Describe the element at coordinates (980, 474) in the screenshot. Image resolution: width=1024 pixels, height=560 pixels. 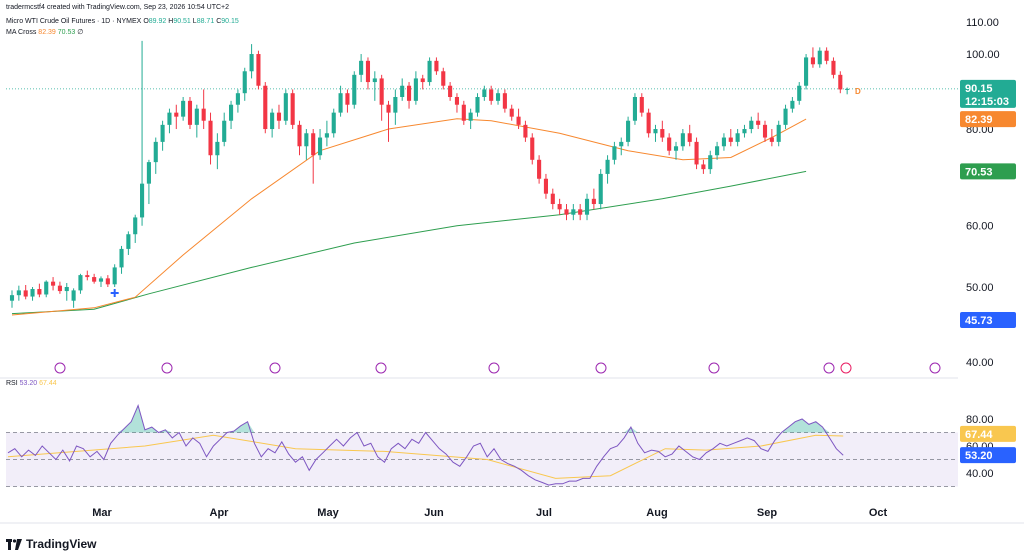
I see `rsi-axis-tick: 40.00` at that location.